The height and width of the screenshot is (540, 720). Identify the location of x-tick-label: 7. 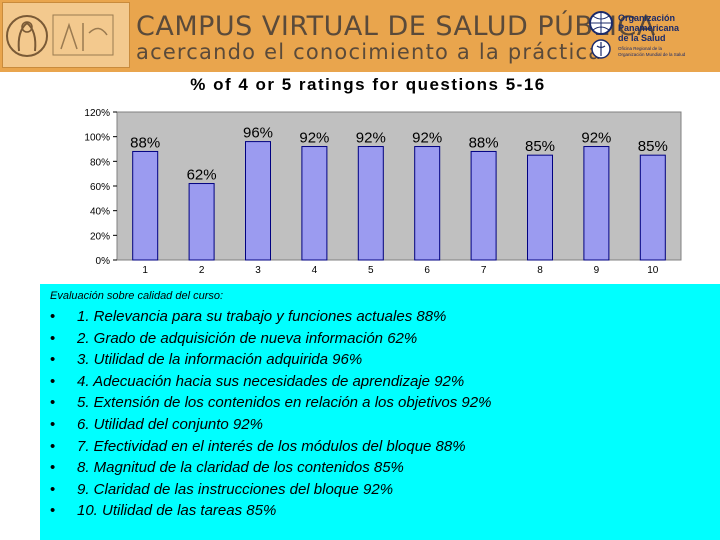
(484, 270).